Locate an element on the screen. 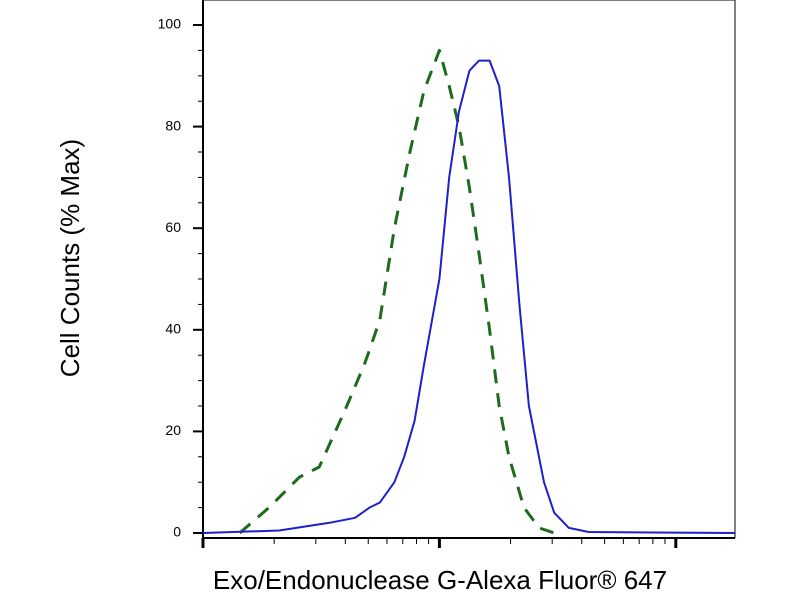  y-tick-label: 60 is located at coordinates (173, 227).